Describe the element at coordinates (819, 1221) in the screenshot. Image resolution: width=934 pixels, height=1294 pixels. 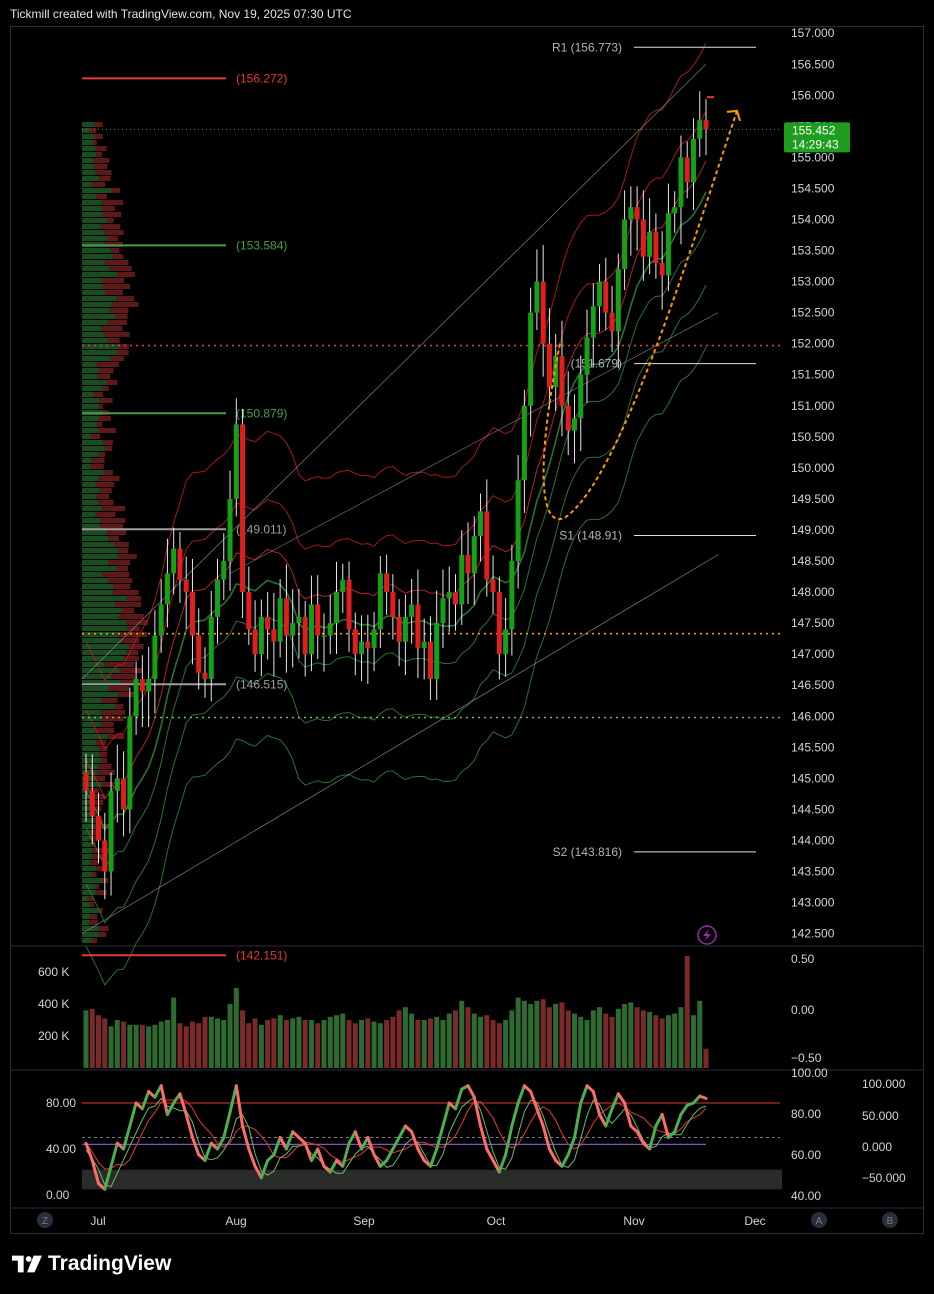
I see `axis-button-label: A` at that location.